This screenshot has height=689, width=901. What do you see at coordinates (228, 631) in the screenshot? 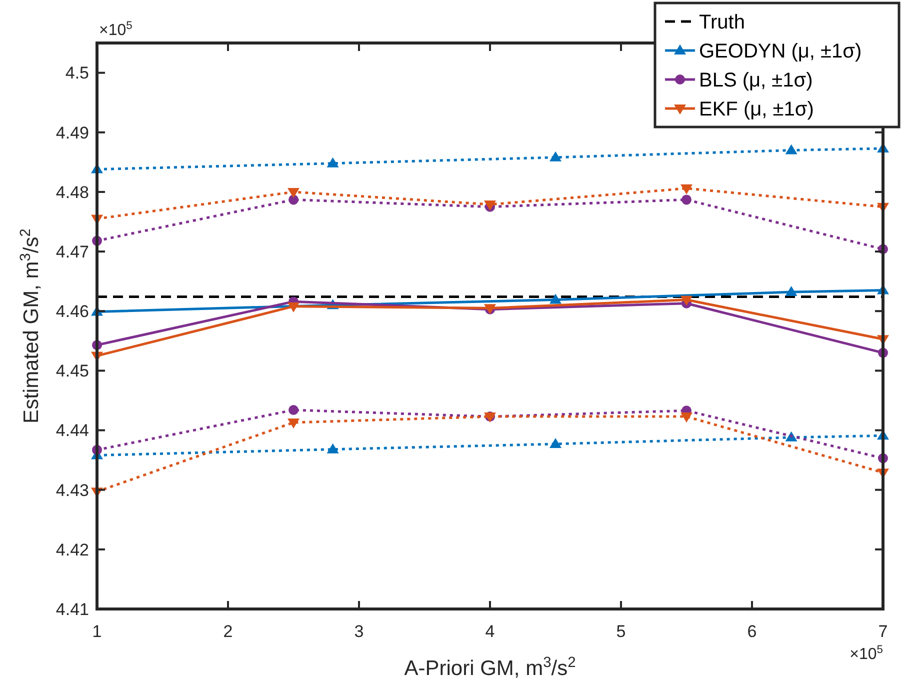
I see `x-tick-label: 2` at bounding box center [228, 631].